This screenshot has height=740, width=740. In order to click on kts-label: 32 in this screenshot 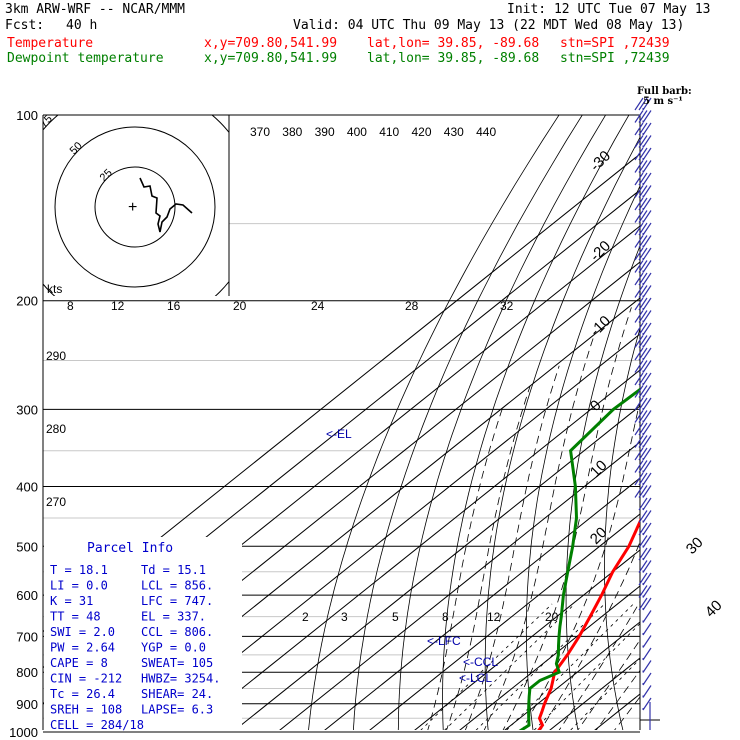, I will do `click(507, 306)`.